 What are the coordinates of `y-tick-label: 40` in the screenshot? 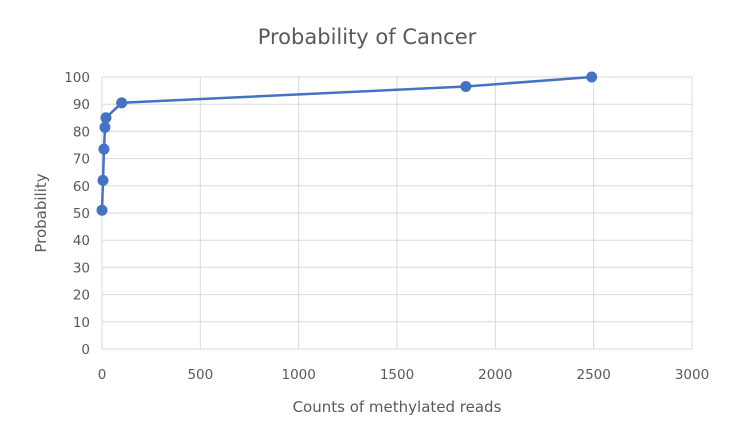 It's located at (81, 241).